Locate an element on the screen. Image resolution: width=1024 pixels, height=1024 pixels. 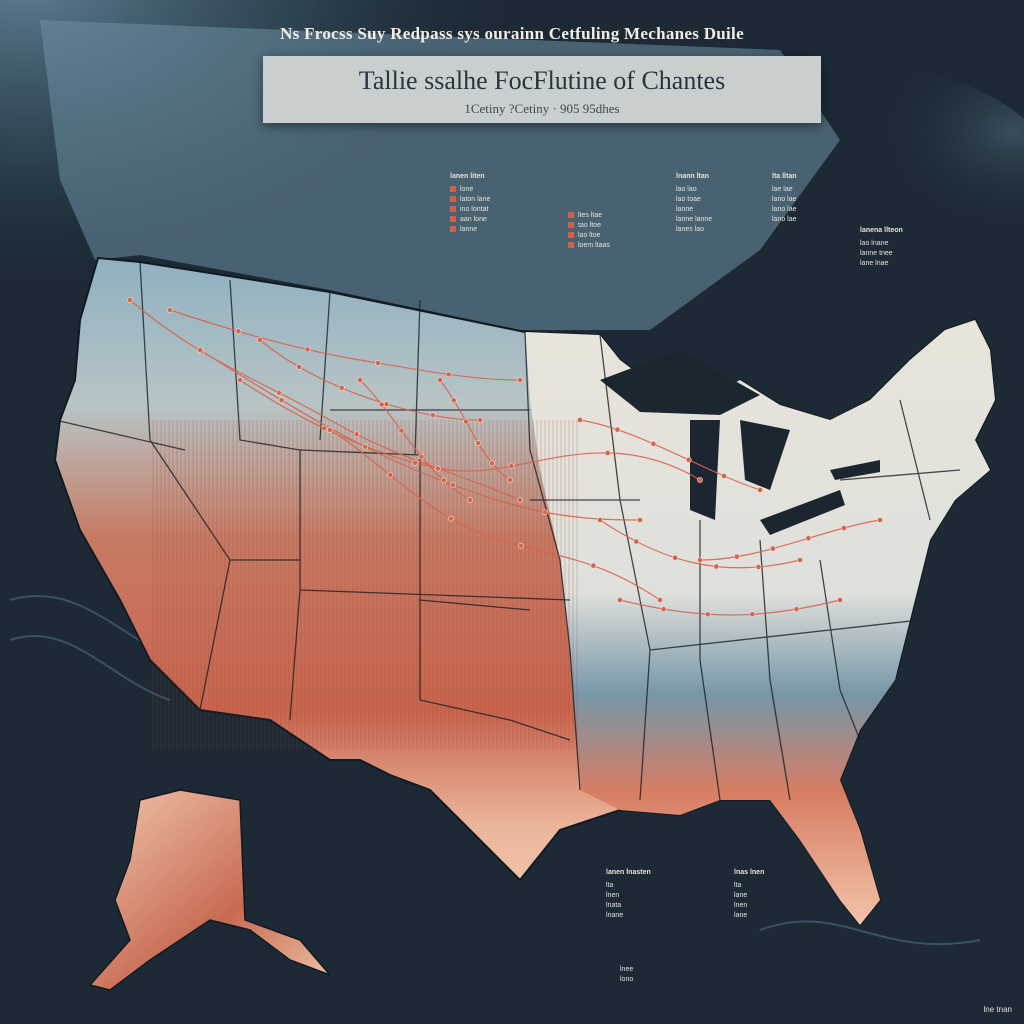
legend-row: lnee is located at coordinates (627, 969).